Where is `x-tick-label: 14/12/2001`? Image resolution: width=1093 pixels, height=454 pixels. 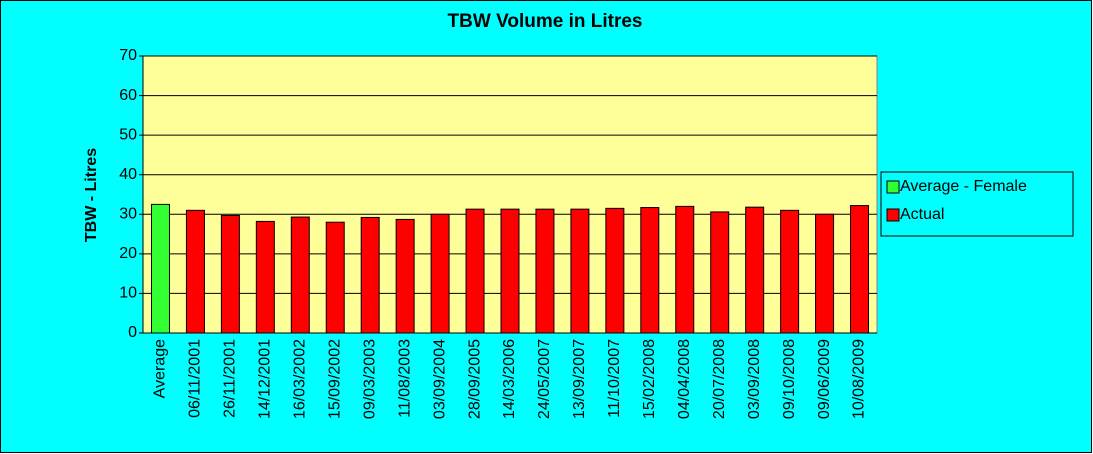
x-tick-label: 14/12/2001 is located at coordinates (265, 379).